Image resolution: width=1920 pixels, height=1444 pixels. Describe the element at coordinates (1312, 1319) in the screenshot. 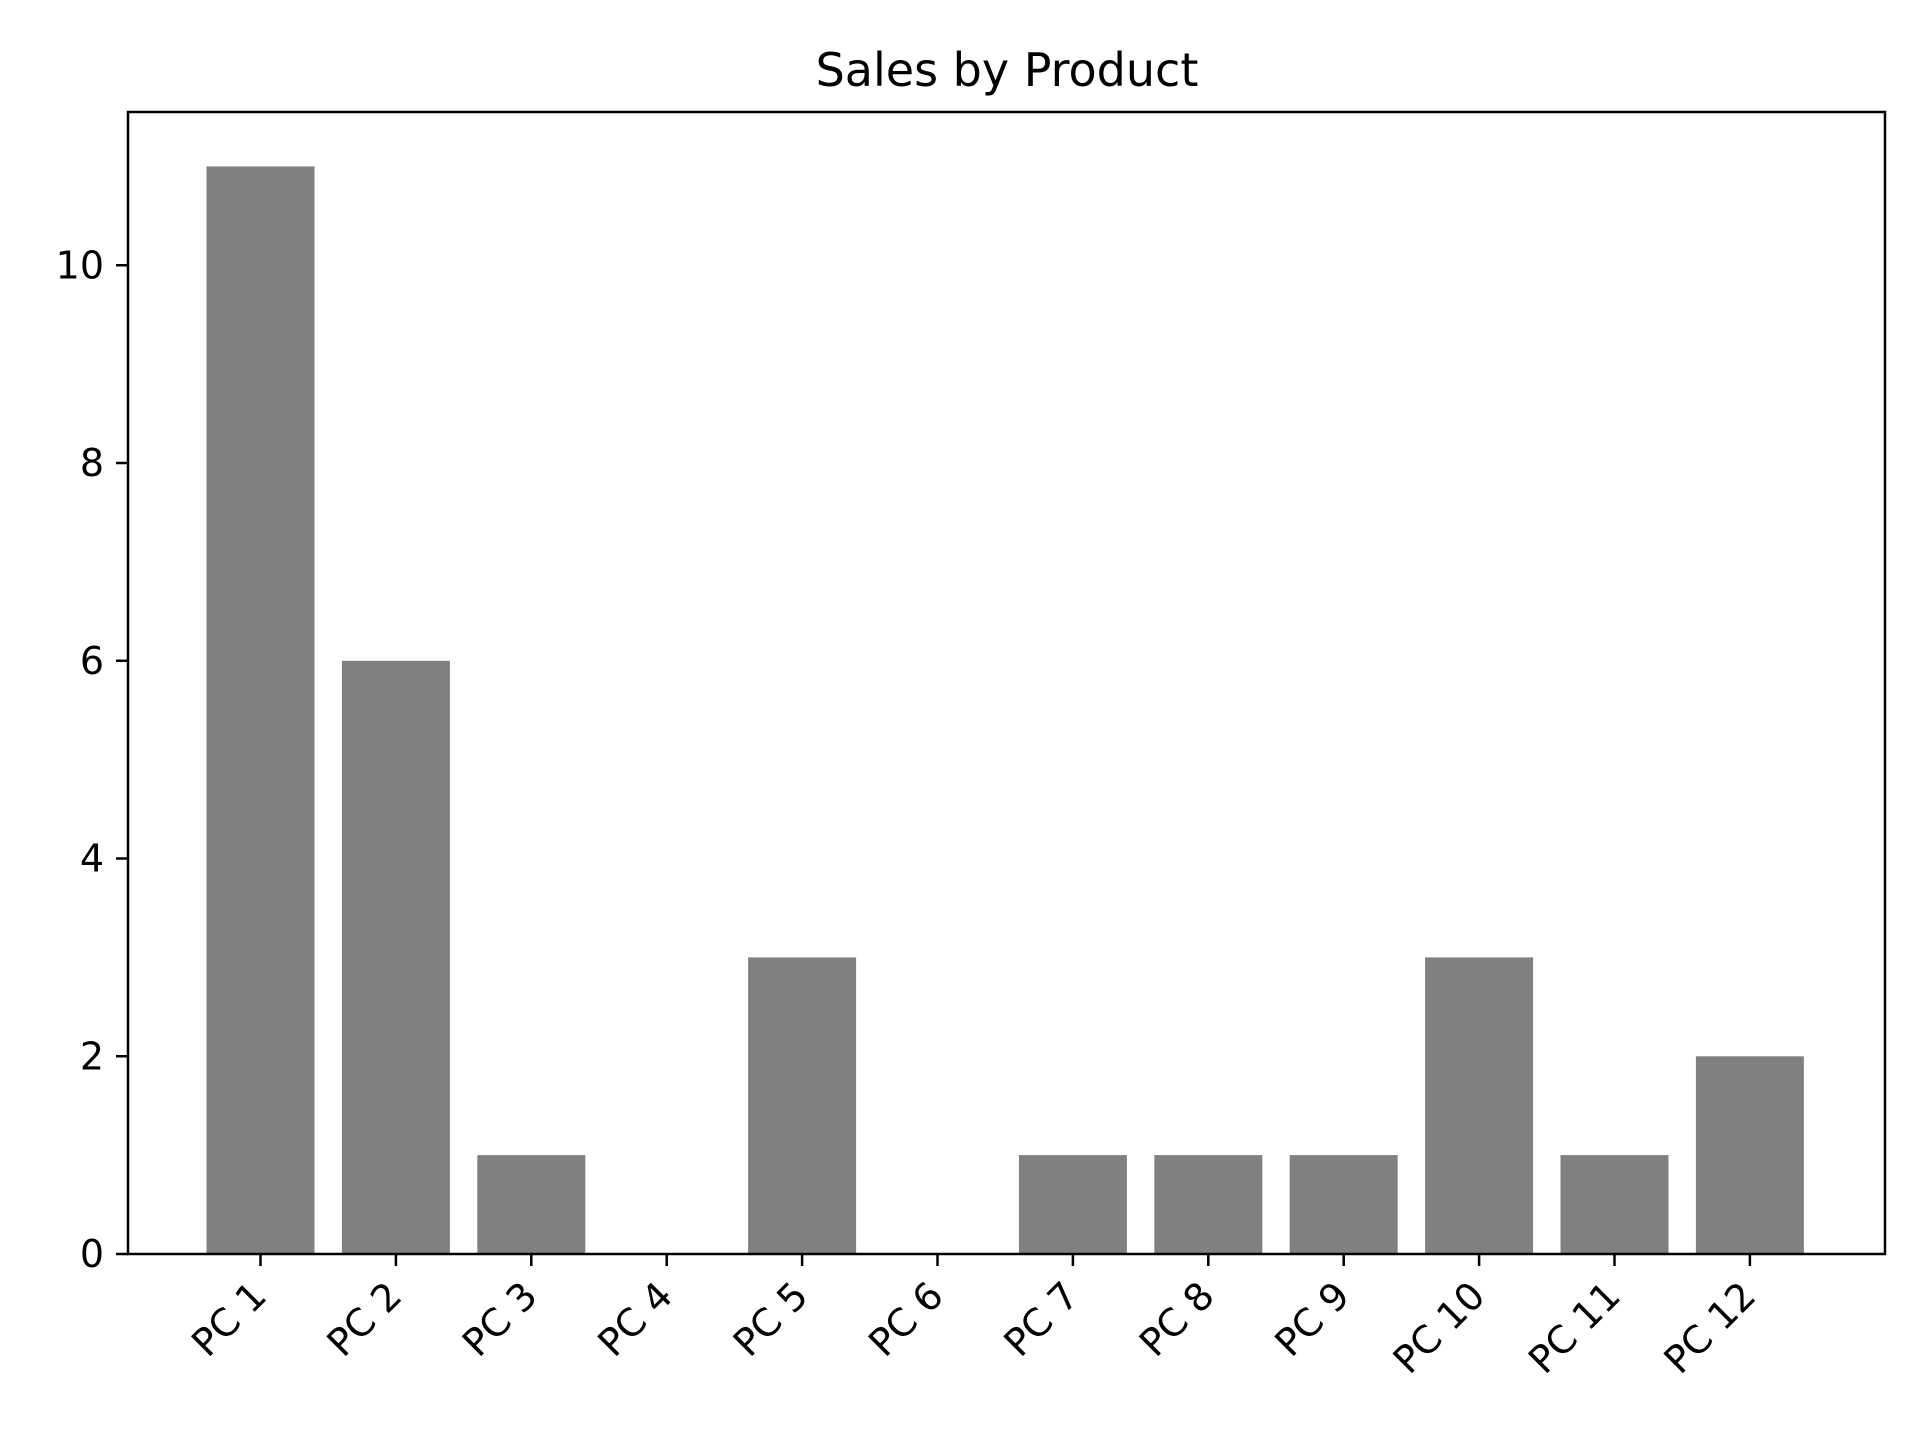

I see `x-tick-label: PC 9` at that location.